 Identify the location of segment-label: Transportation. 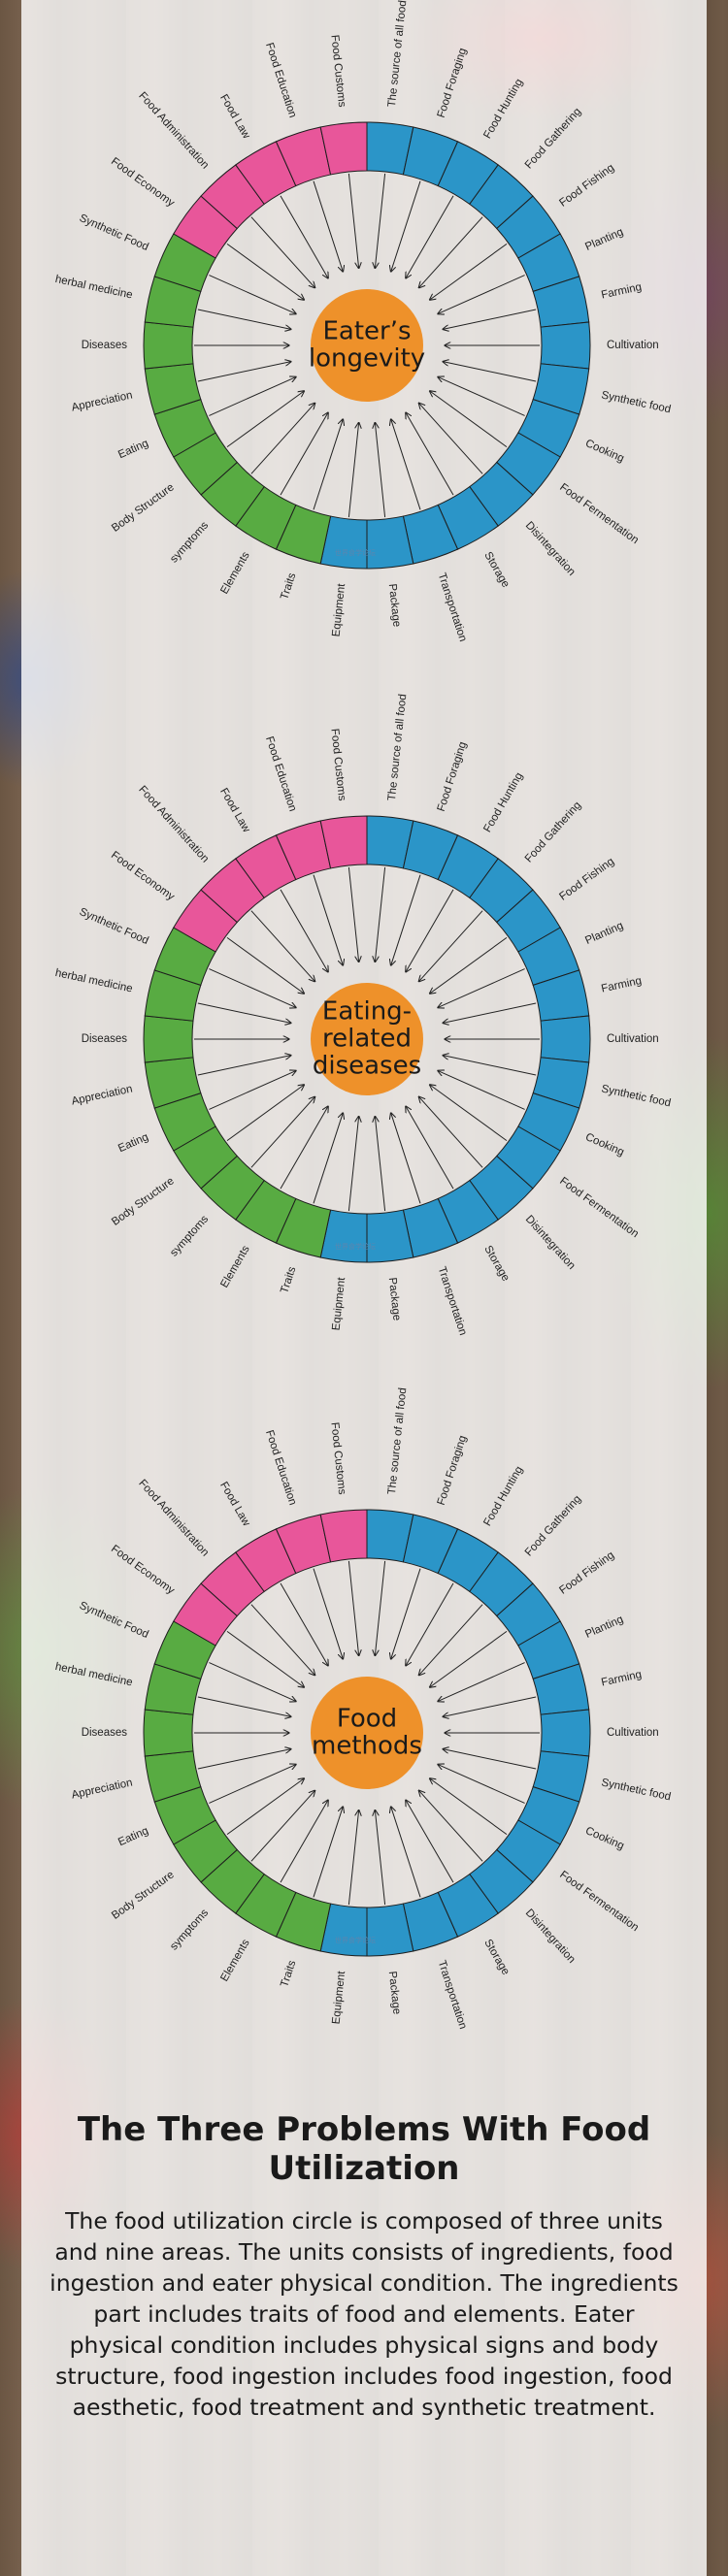
(452, 1301).